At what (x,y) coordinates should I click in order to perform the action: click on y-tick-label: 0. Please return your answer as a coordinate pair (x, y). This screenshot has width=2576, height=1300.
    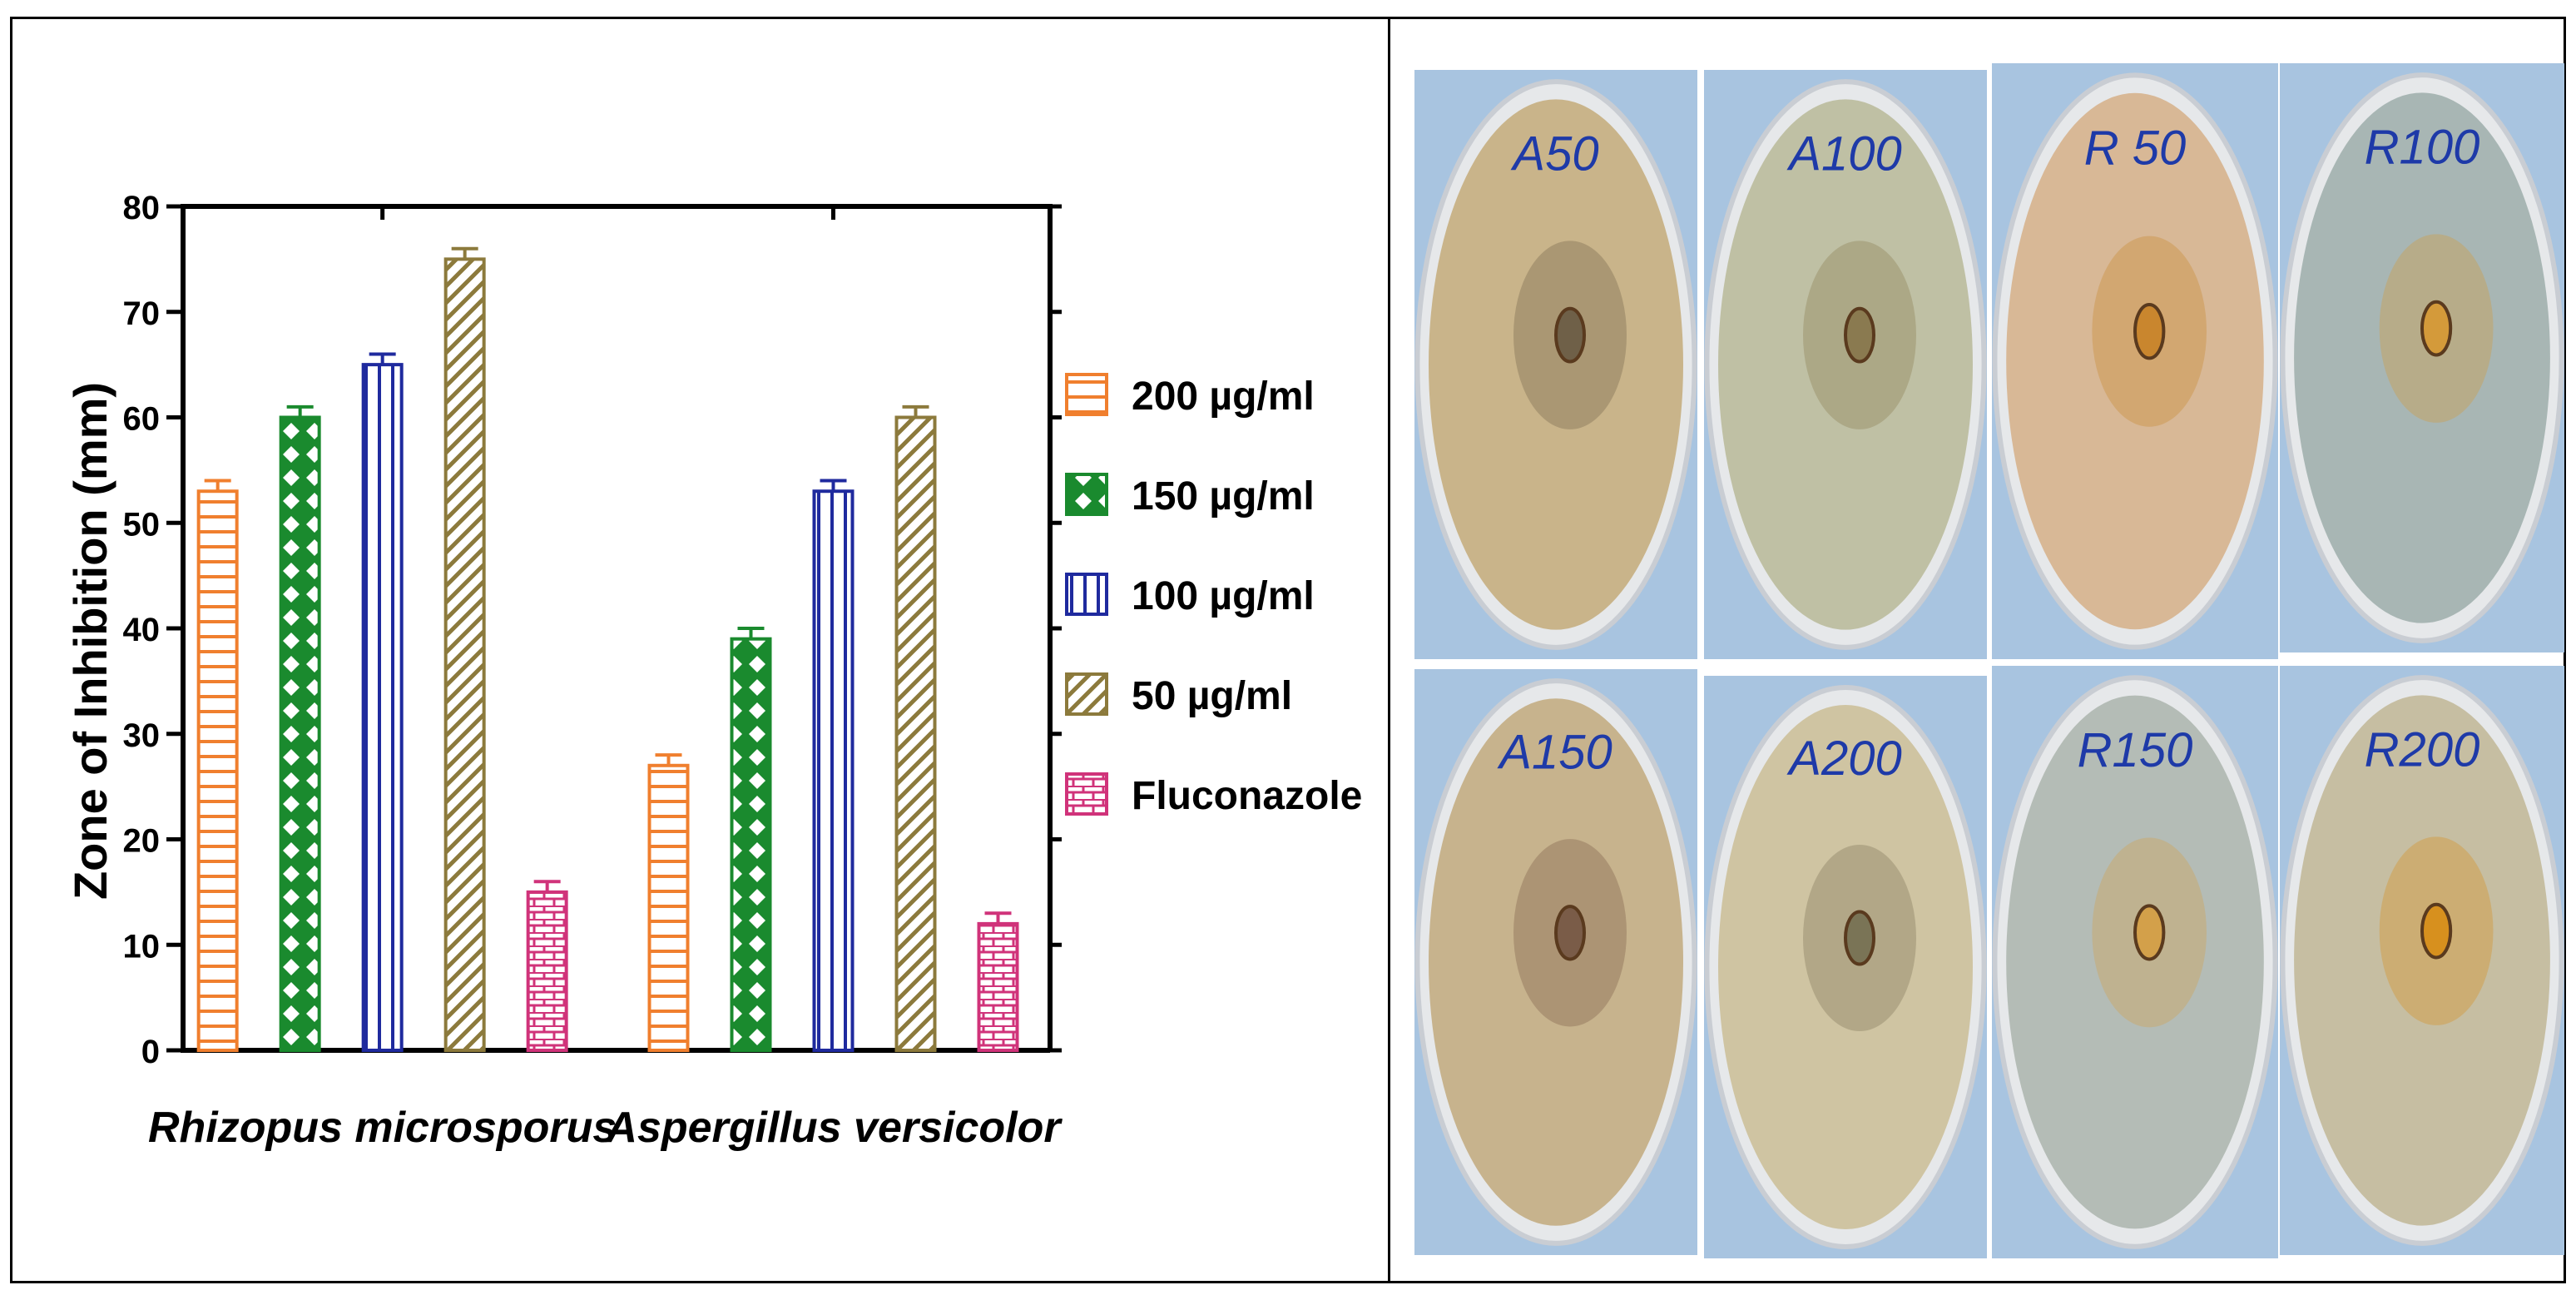
    Looking at the image, I should click on (151, 1052).